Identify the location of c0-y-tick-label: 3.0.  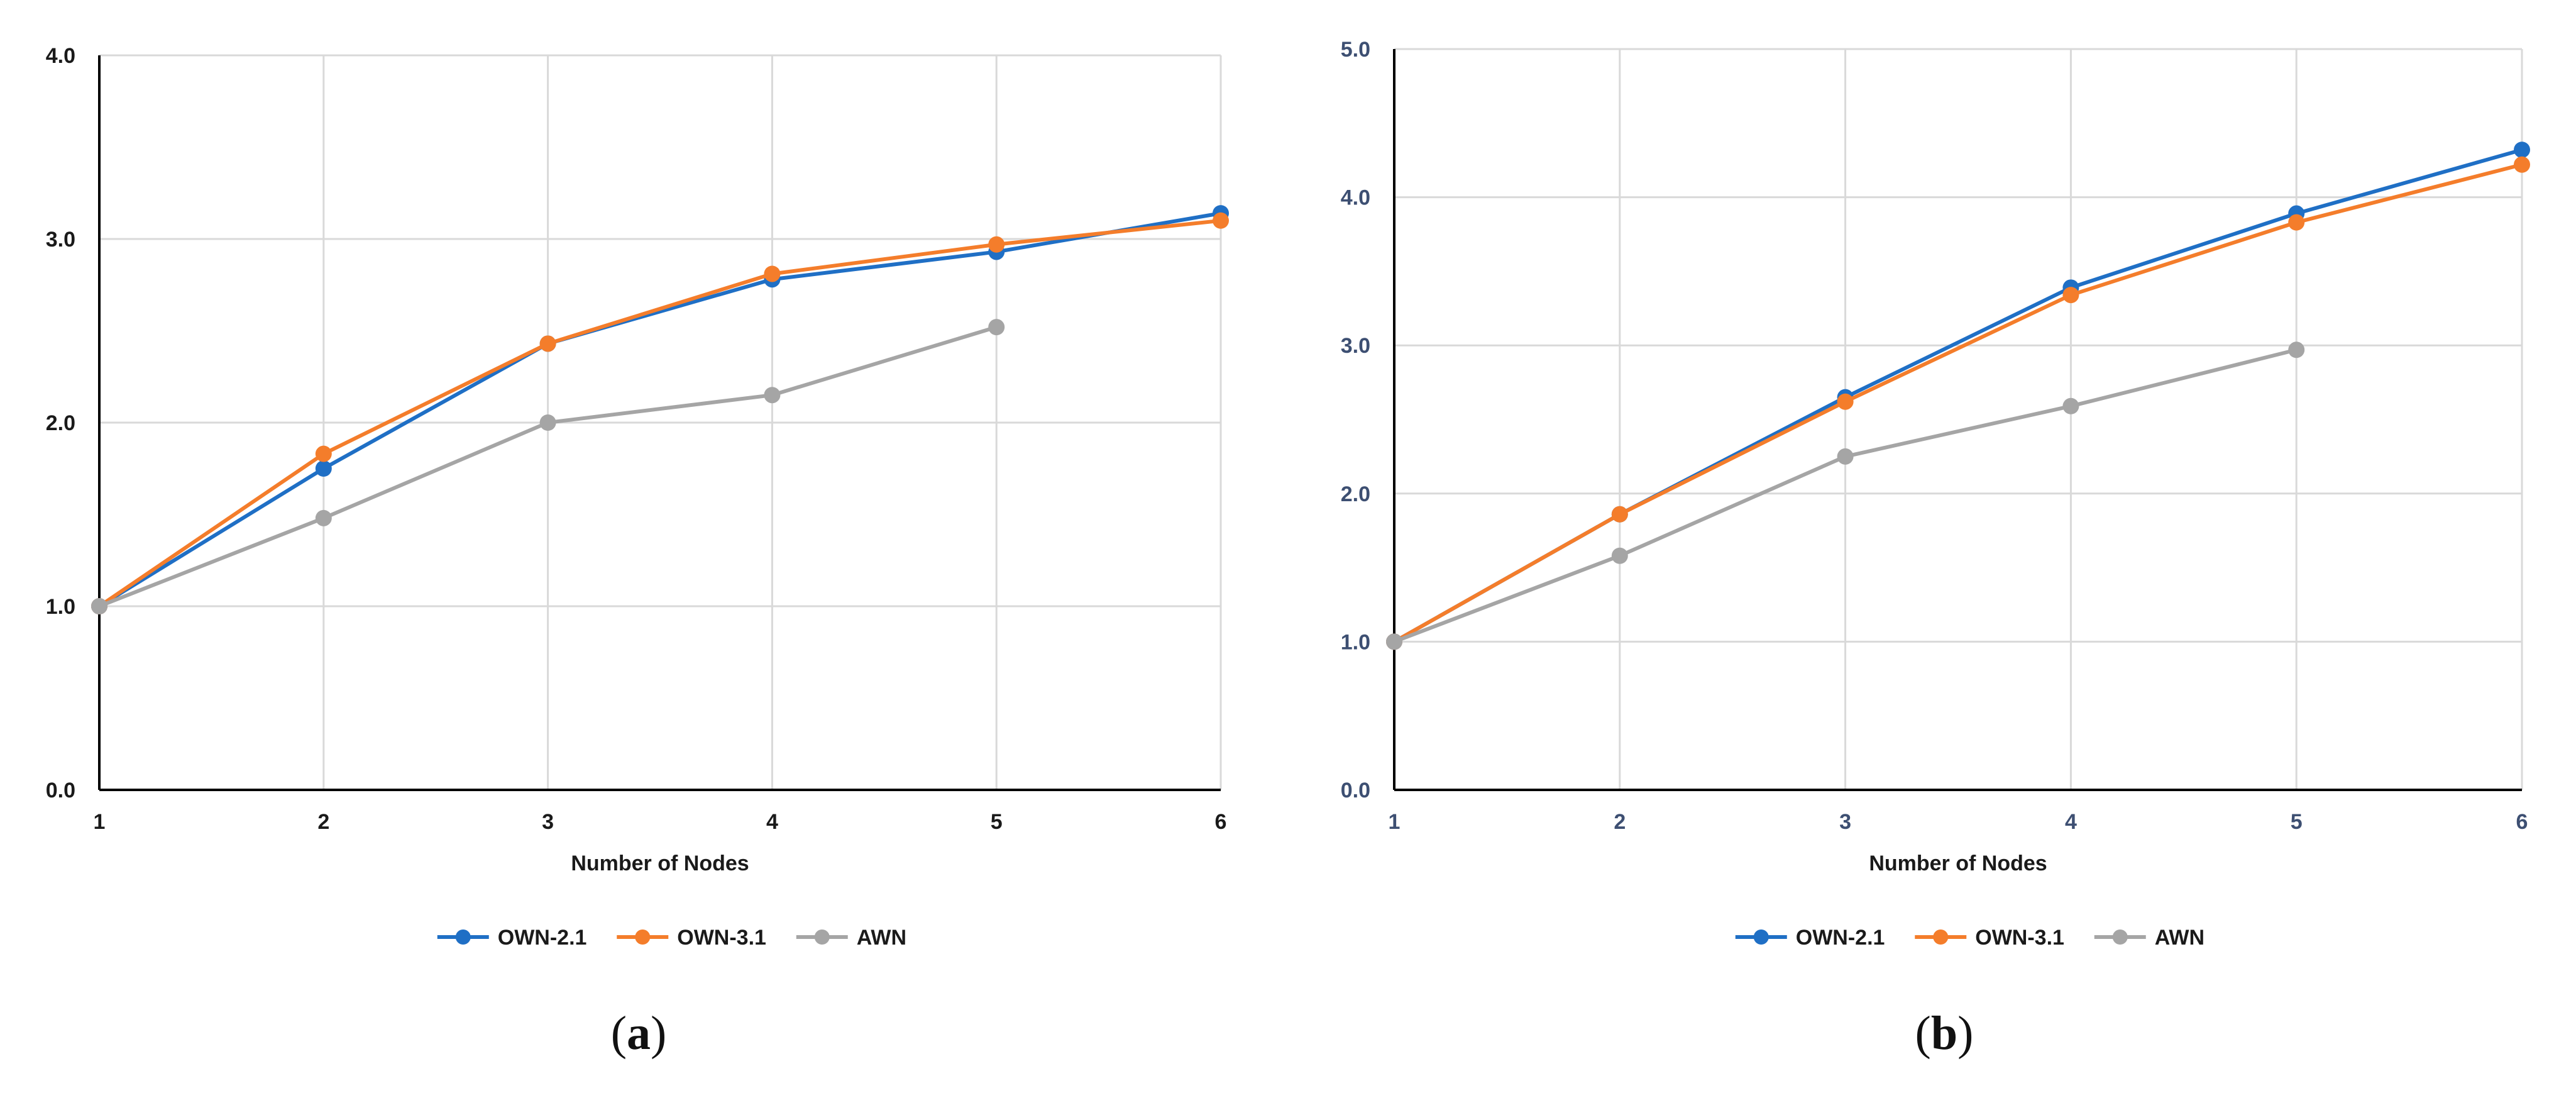
(60, 240).